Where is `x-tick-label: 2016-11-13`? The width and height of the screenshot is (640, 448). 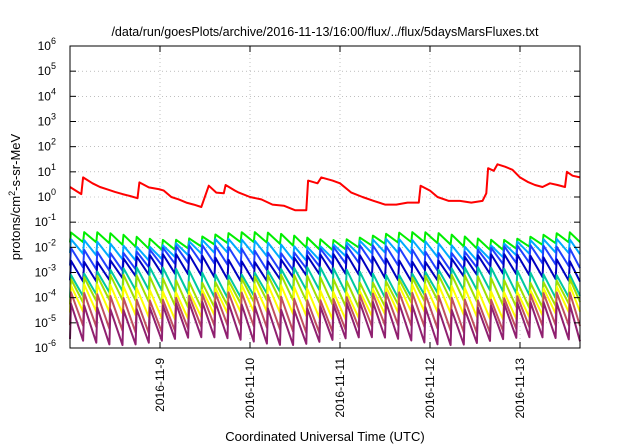
x-tick-label: 2016-11-13 is located at coordinates (520, 388).